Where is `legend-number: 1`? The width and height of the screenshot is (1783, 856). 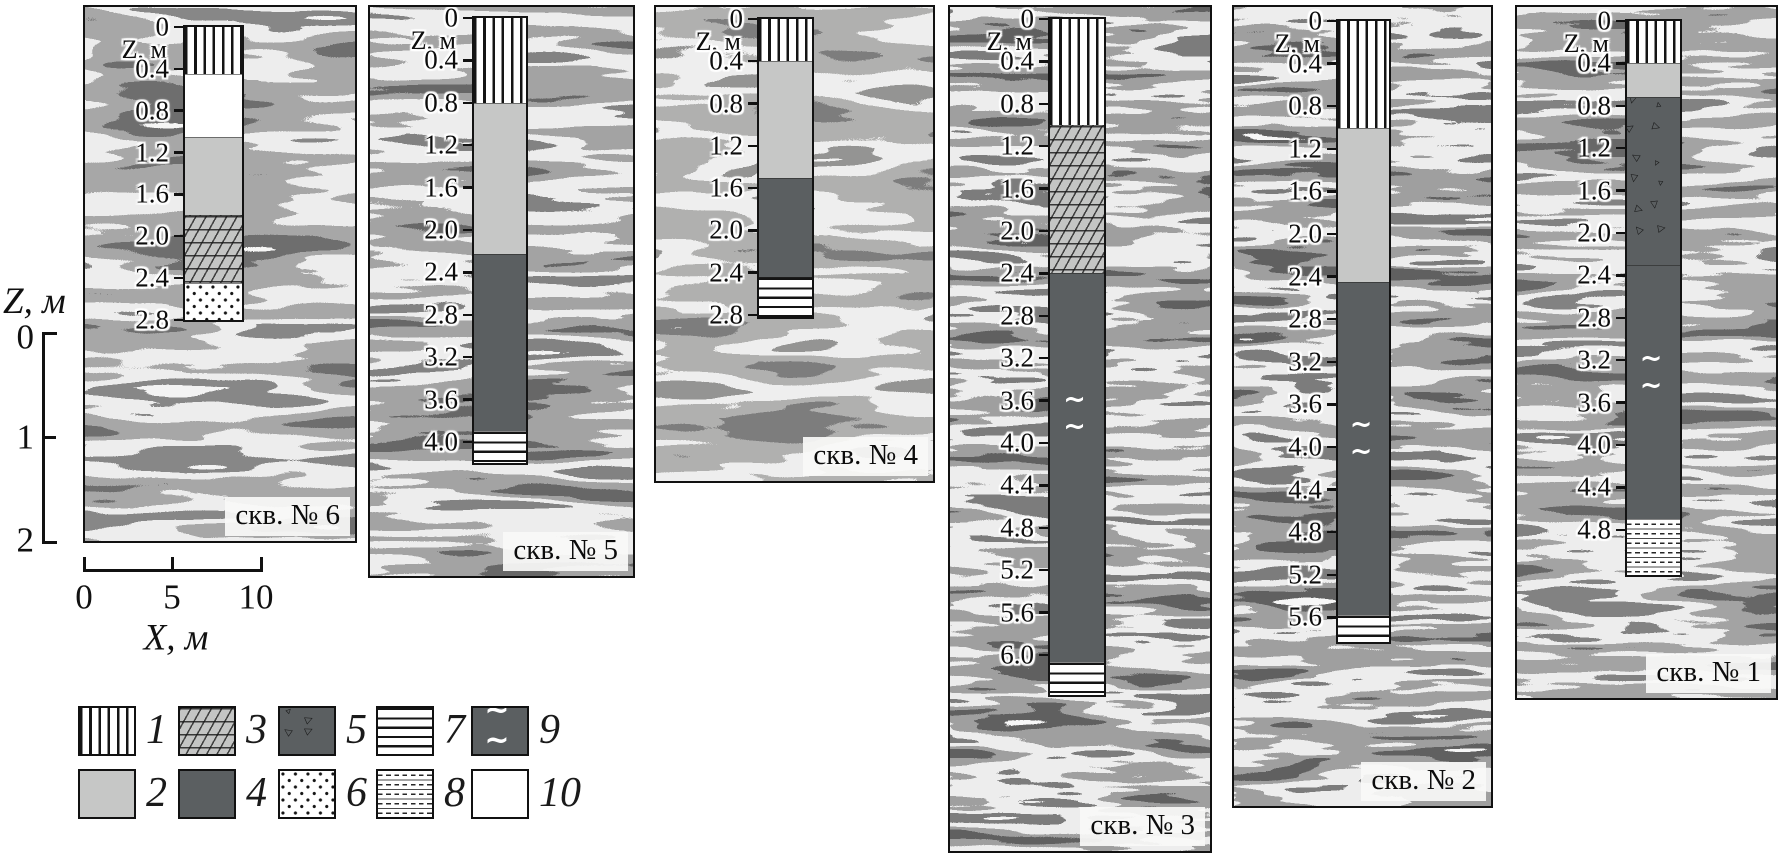
legend-number: 1 is located at coordinates (156, 730).